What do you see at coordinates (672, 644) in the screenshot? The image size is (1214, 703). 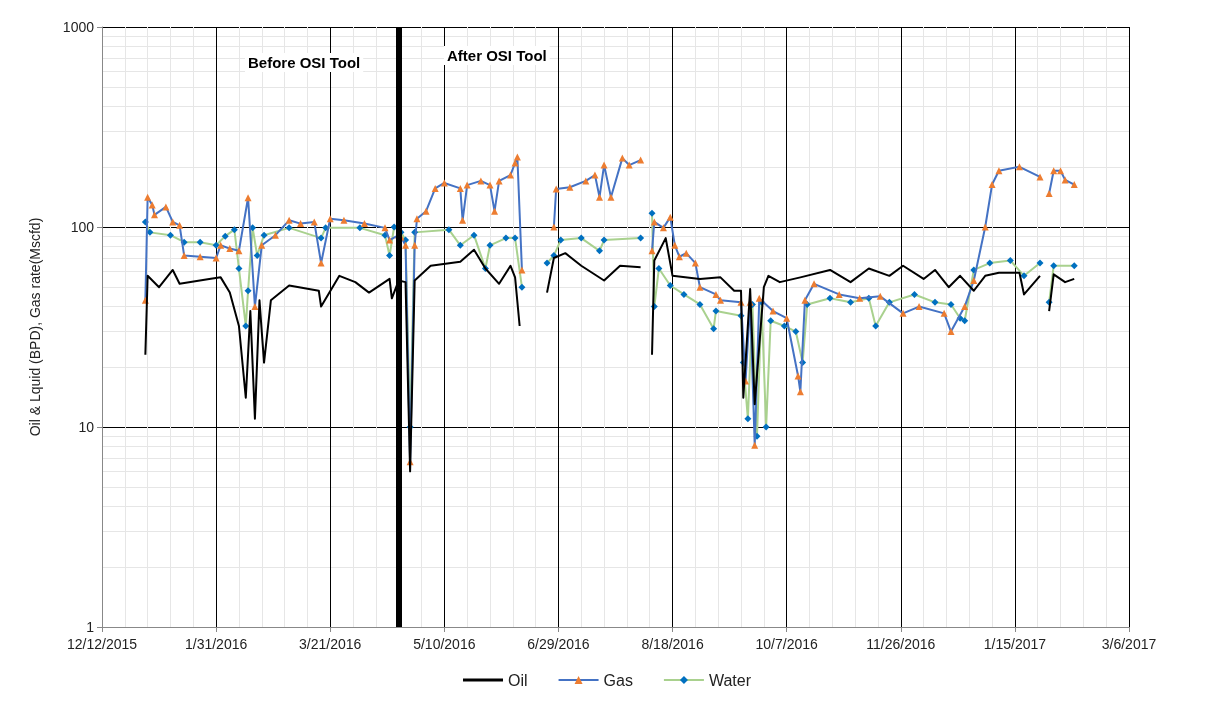 I see `x-tick-label: 8/18/2016` at bounding box center [672, 644].